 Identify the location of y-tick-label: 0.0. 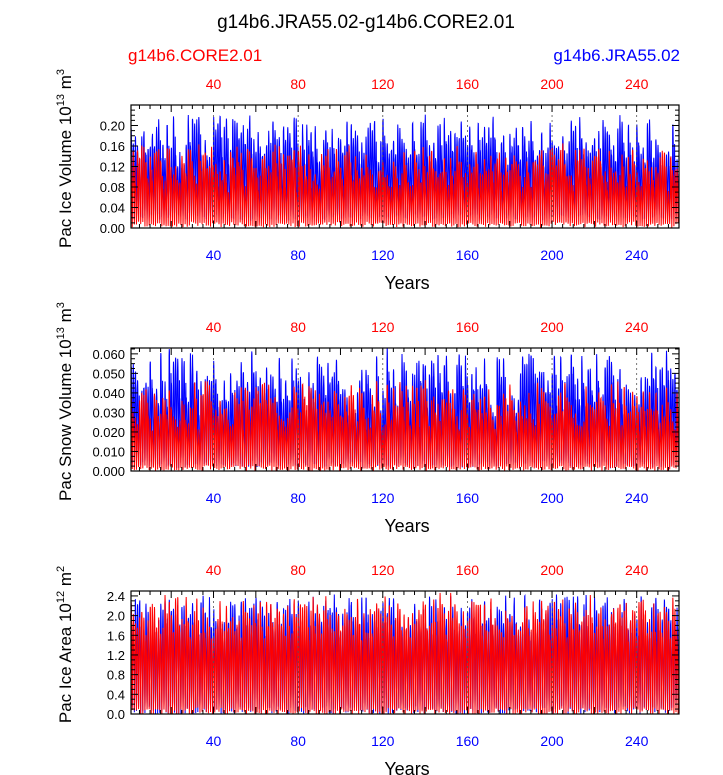
(116, 714).